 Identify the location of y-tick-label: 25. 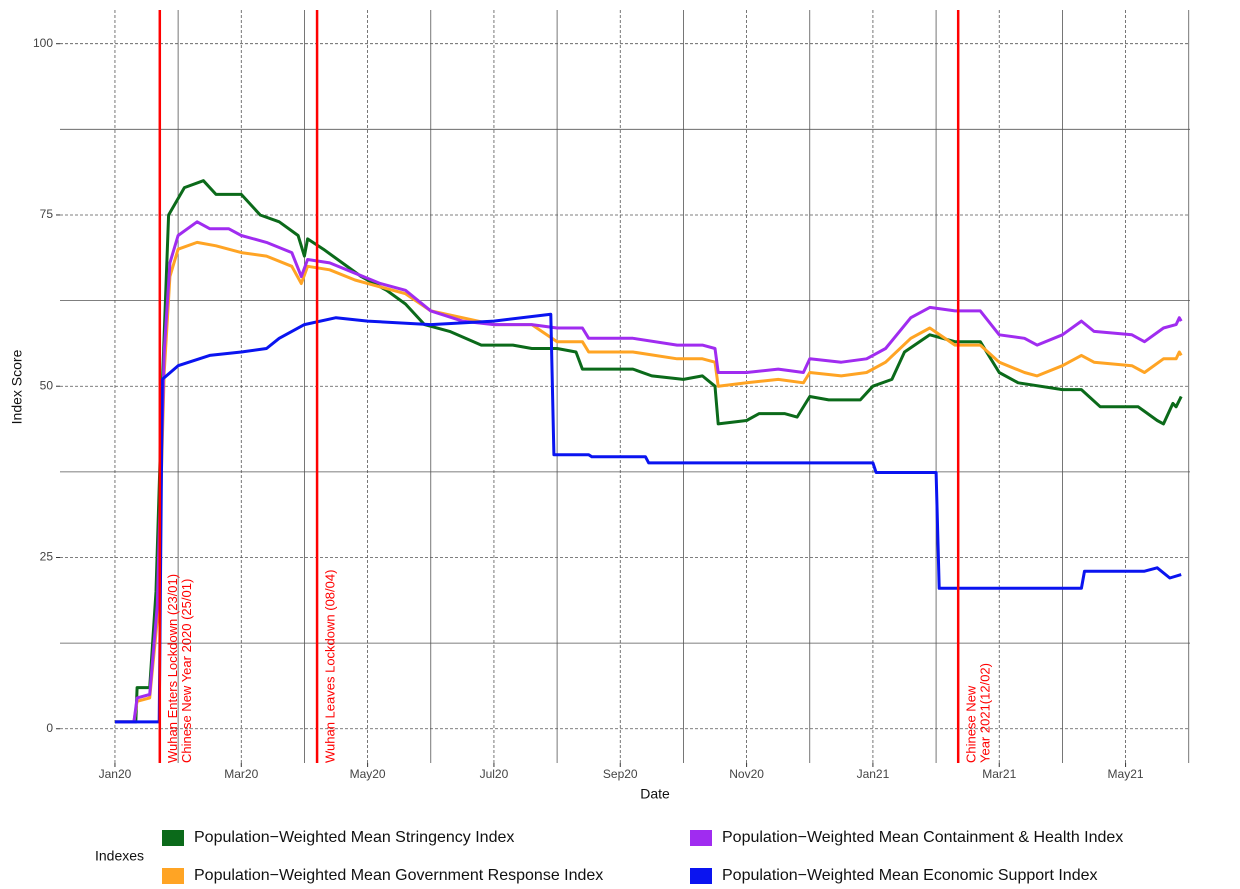
(47, 557).